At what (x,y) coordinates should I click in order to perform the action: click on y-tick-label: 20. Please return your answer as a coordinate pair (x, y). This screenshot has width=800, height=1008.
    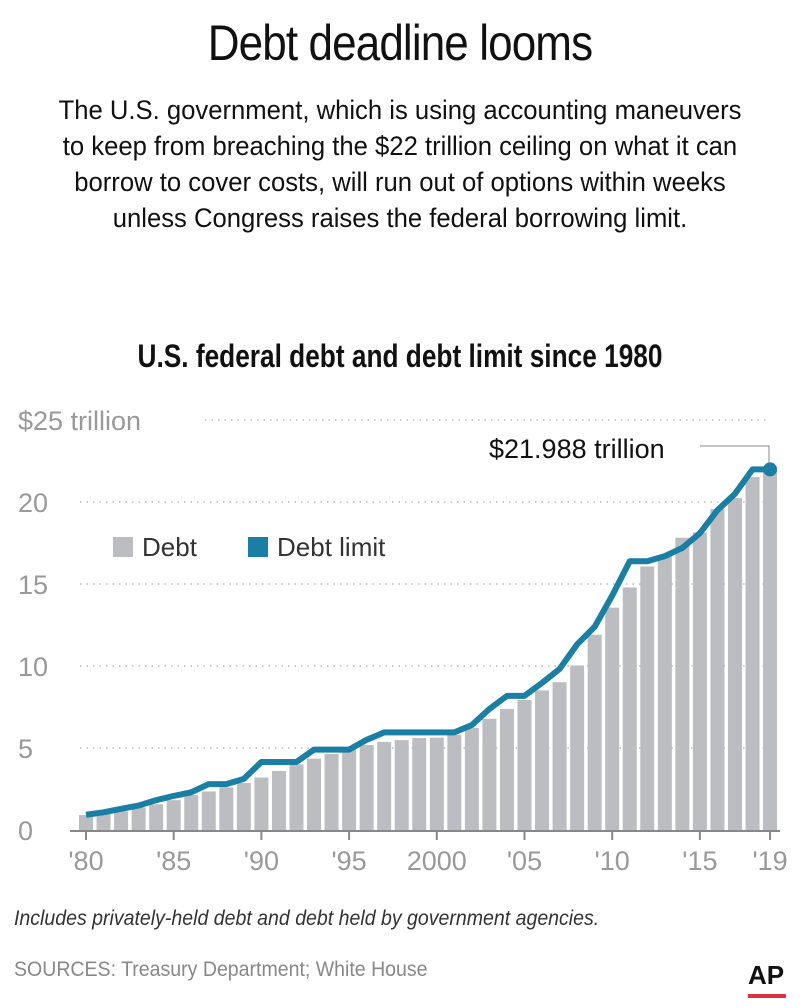
    Looking at the image, I should click on (33, 503).